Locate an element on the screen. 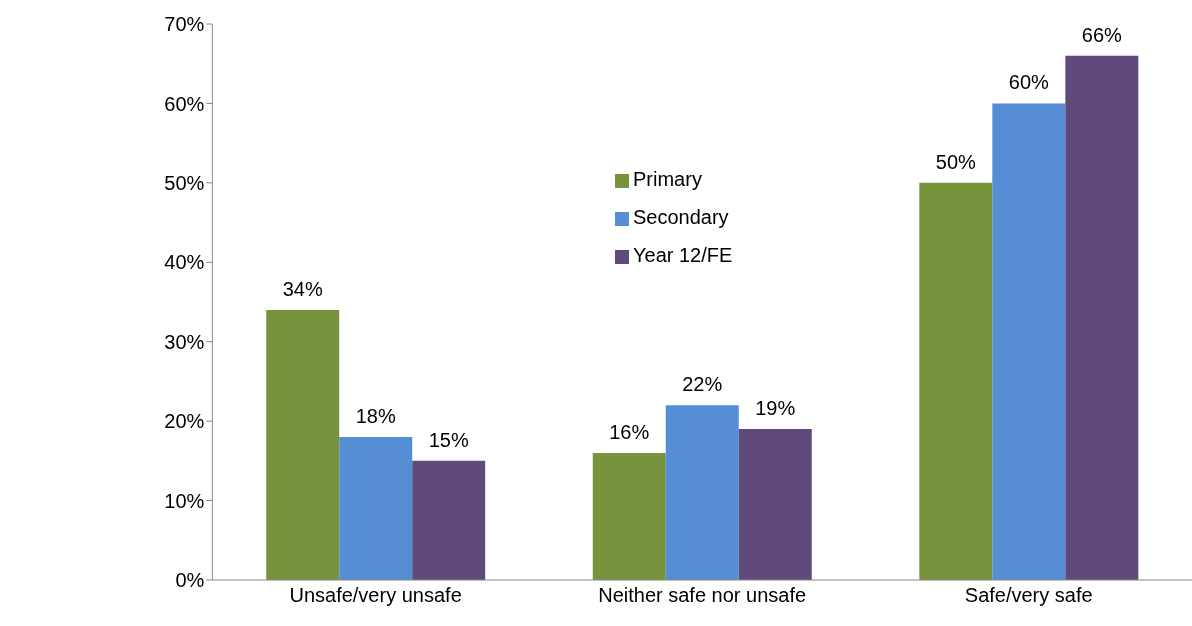  y-tick-label: 20% is located at coordinates (184, 421).